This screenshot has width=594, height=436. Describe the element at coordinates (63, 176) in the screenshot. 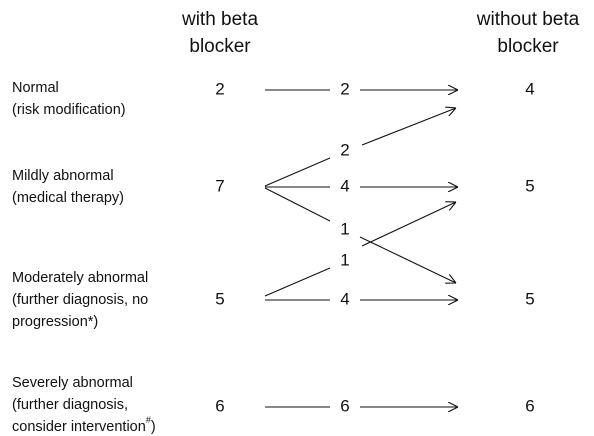

I see `row-label: Mildly abnormal` at that location.